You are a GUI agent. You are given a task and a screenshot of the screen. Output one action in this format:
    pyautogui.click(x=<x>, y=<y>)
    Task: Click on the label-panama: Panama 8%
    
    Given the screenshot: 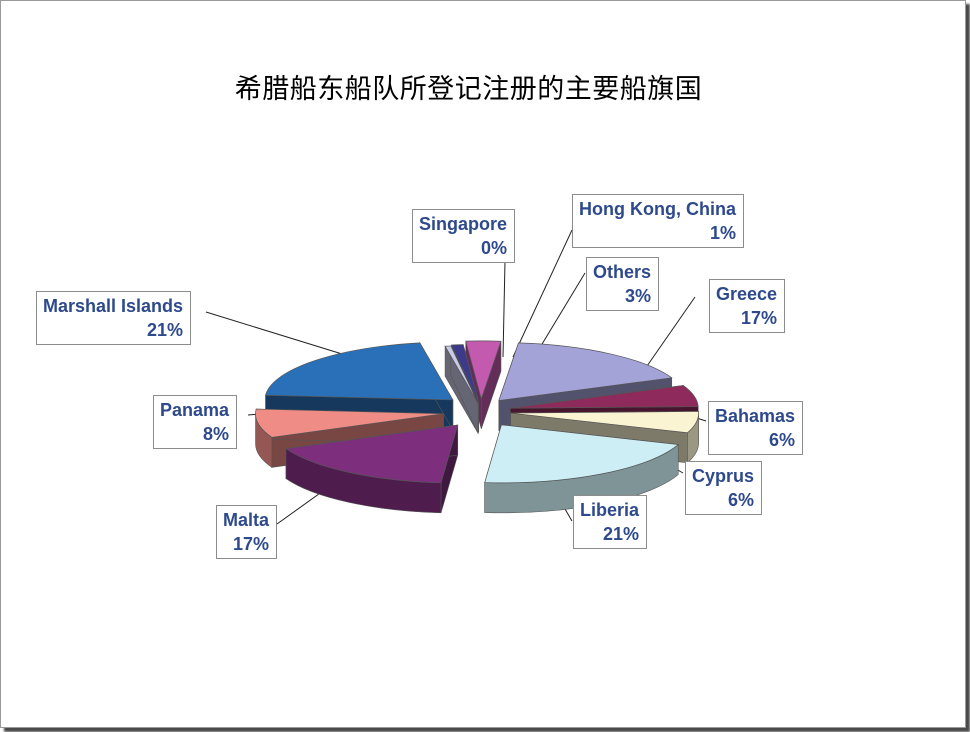 What is the action you would take?
    pyautogui.click(x=195, y=422)
    